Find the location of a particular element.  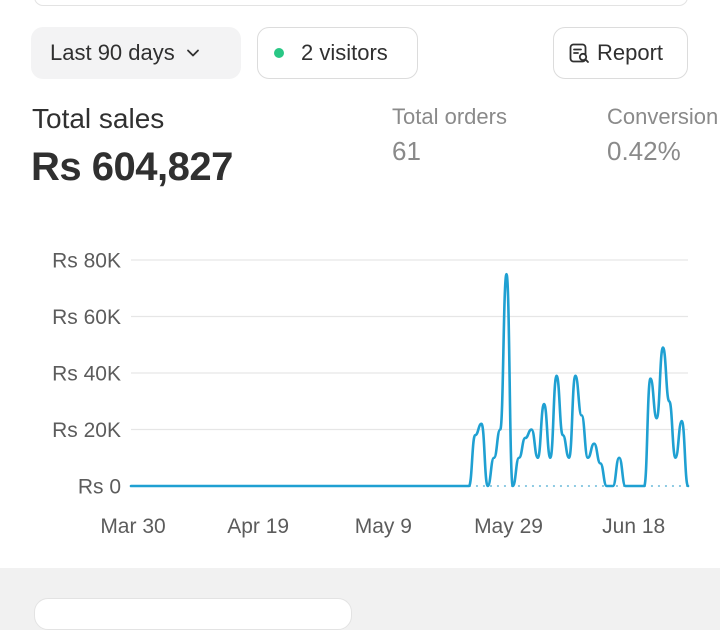

total-orders-label: Total orders is located at coordinates (449, 116).